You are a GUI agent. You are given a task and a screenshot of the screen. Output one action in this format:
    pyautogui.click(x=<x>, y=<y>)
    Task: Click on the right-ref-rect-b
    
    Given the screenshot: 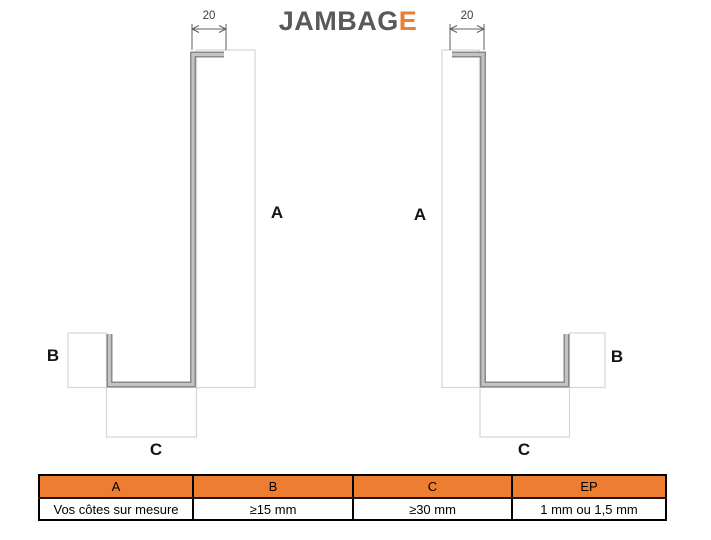 What is the action you would take?
    pyautogui.click(x=587, y=360)
    